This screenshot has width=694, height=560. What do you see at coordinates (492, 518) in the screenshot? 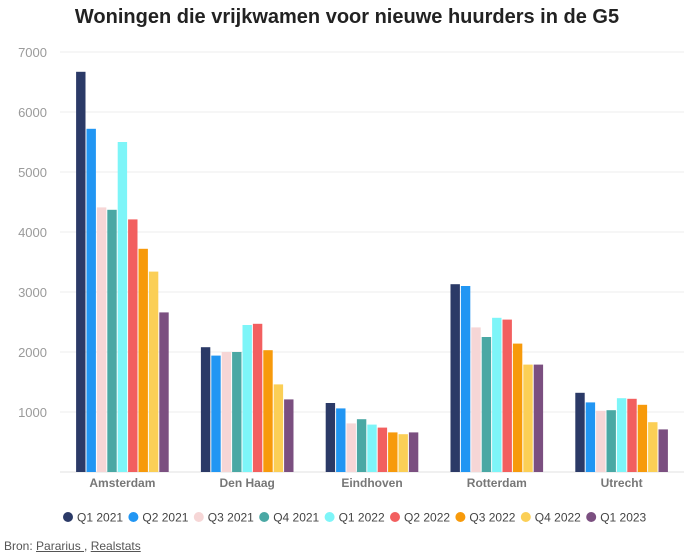
I see `legend-label: Q3 2022` at bounding box center [492, 518].